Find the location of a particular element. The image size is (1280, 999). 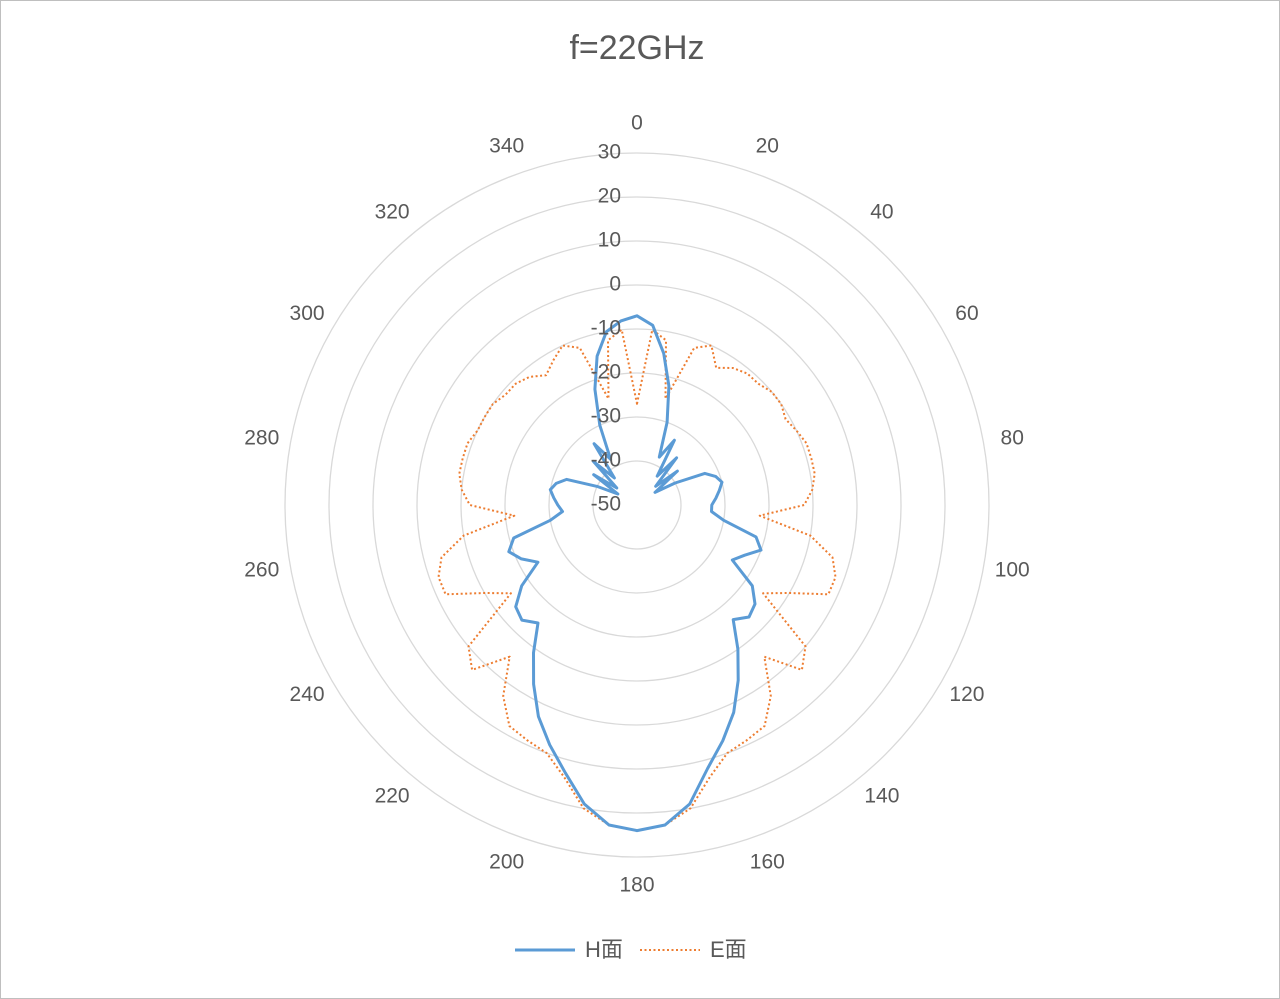

category-label: 200 is located at coordinates (506, 862).